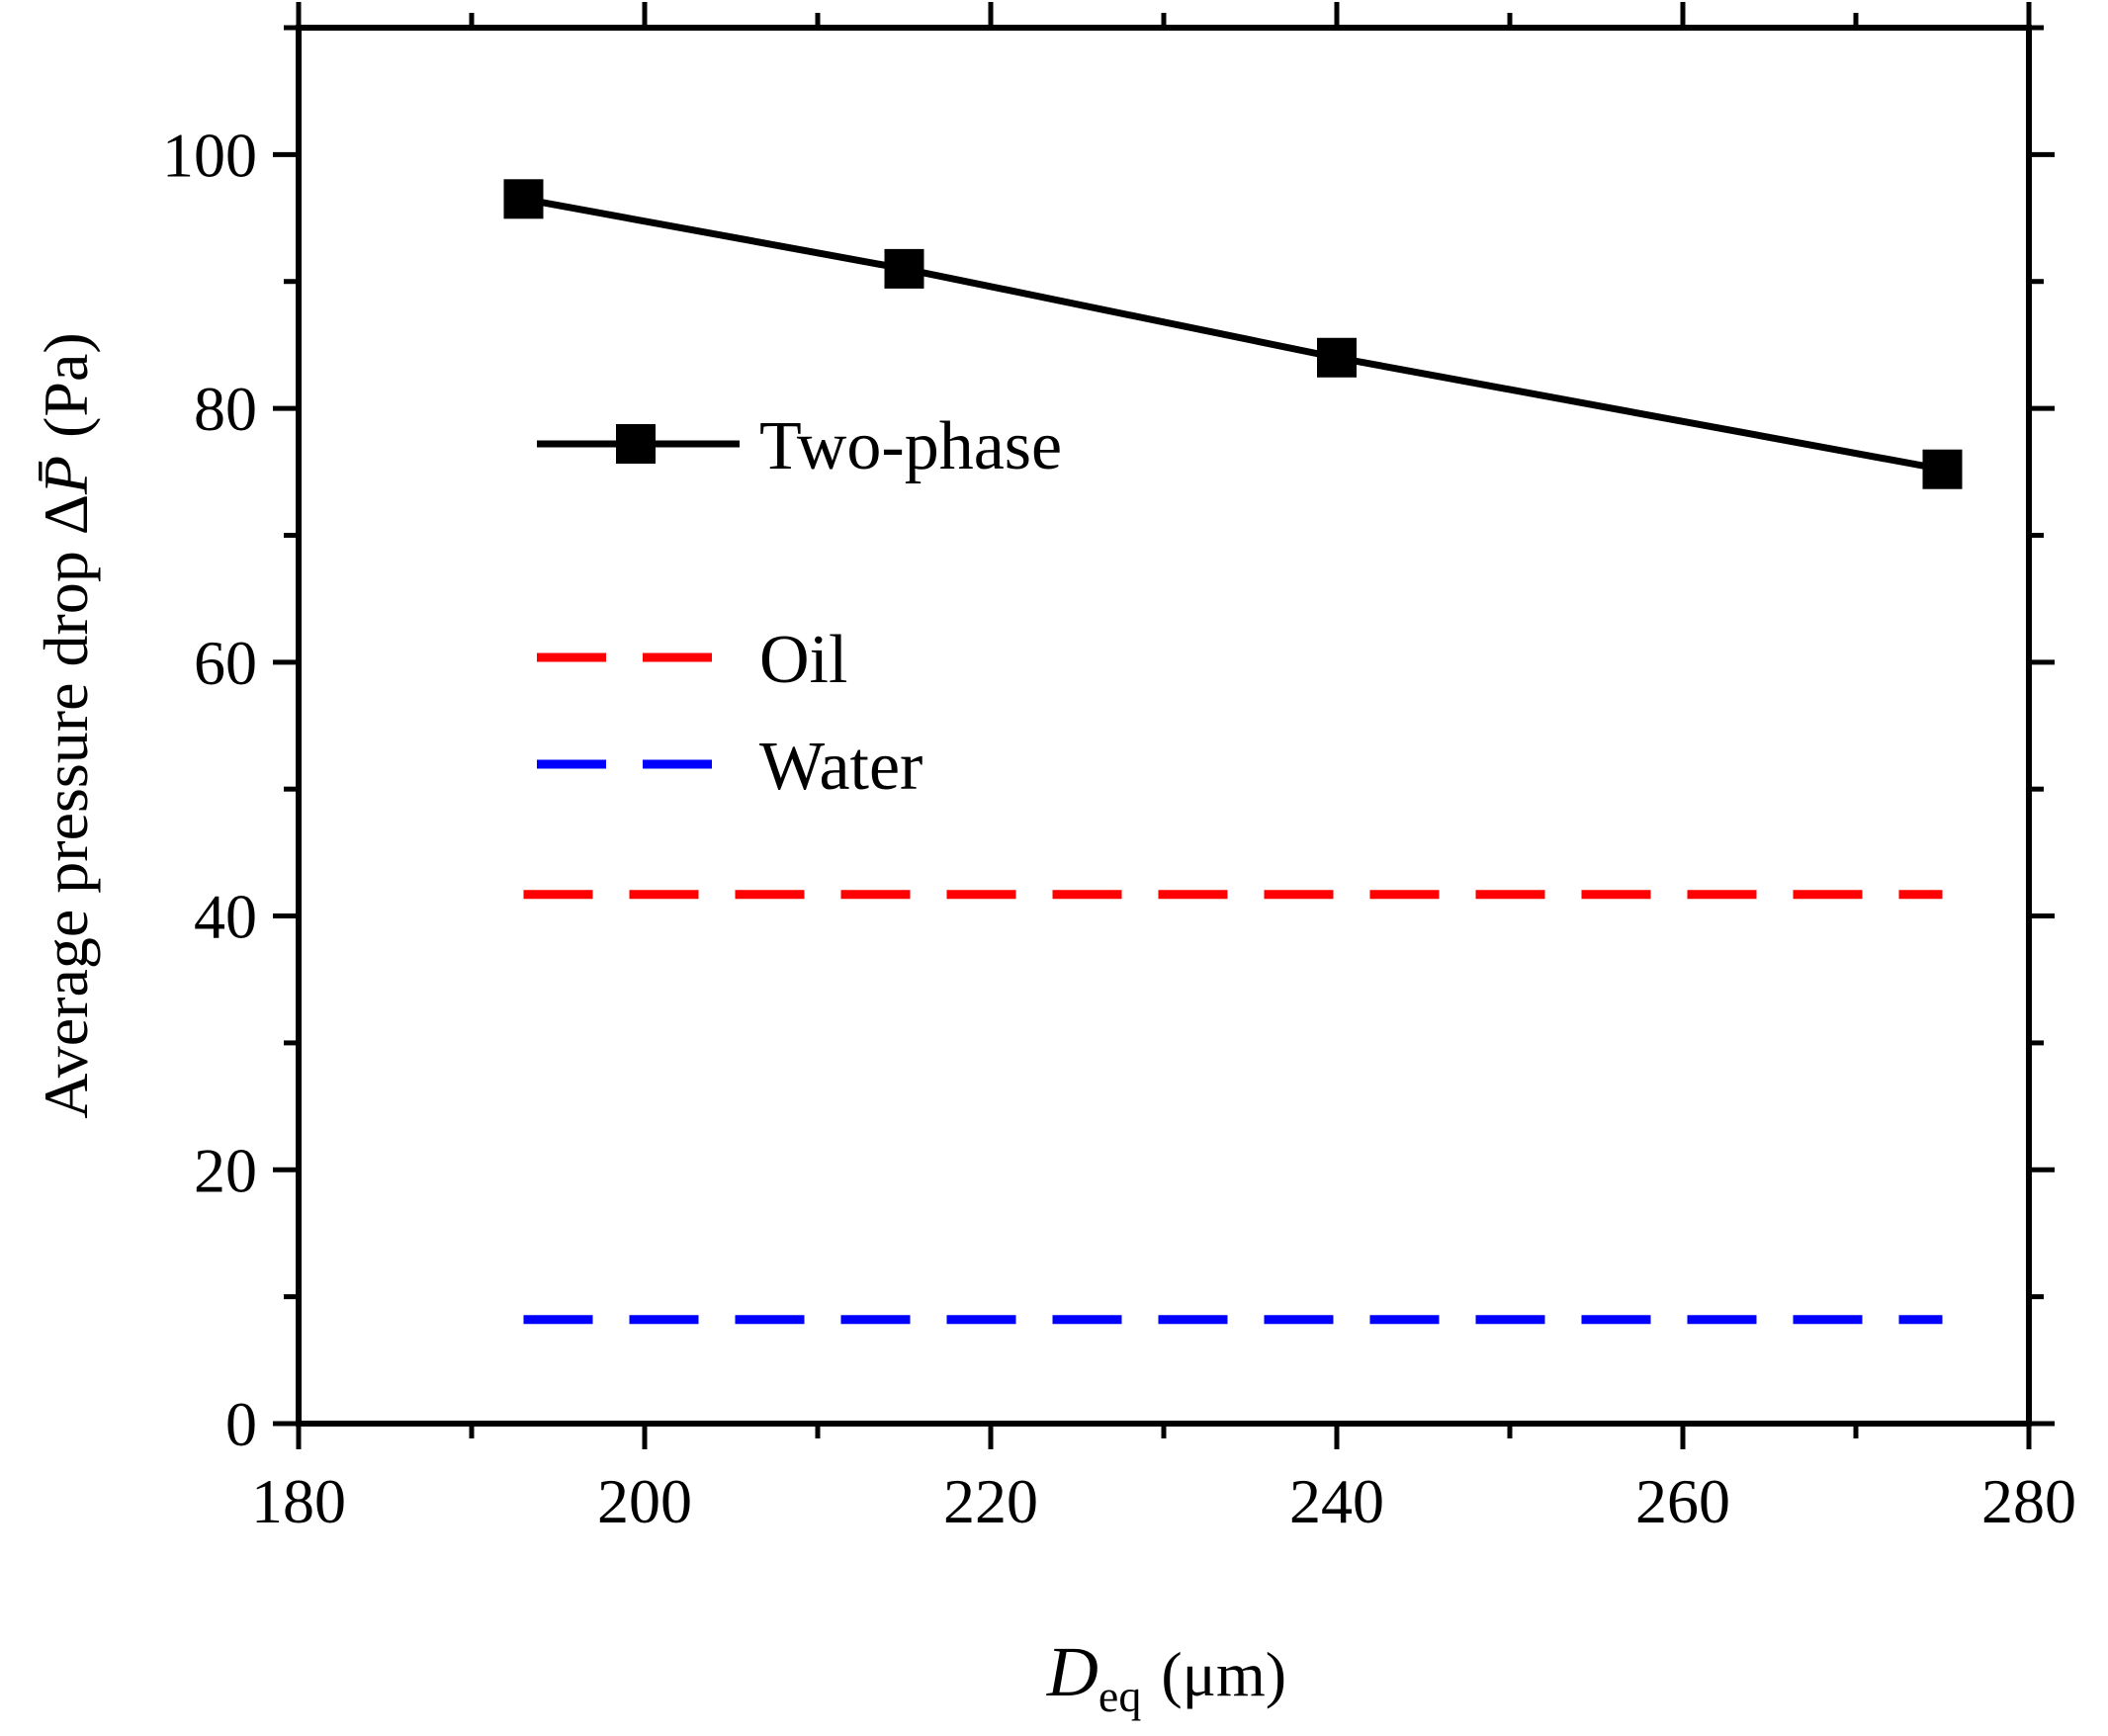 The image size is (2108, 1736). I want to click on legend-marker-two-phase, so click(636, 444).